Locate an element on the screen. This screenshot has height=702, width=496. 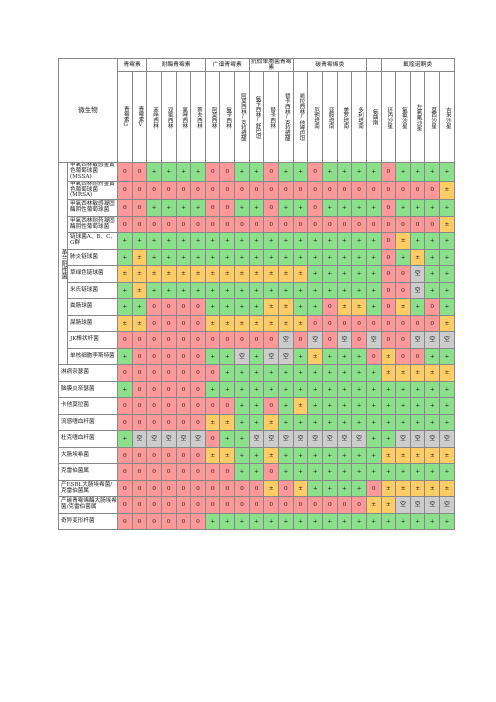
organism-name: 卡他莫拉菌 is located at coordinates (88, 406).